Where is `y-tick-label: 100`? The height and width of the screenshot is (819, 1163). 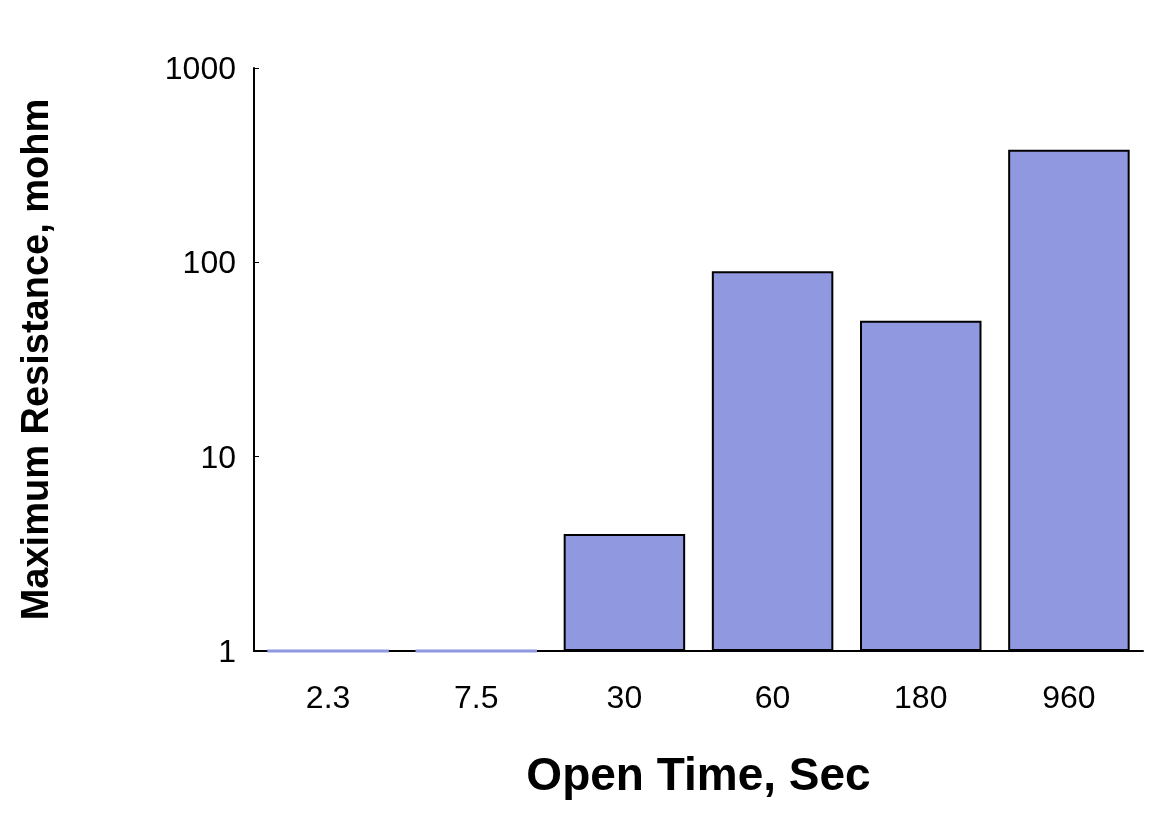 y-tick-label: 100 is located at coordinates (209, 262).